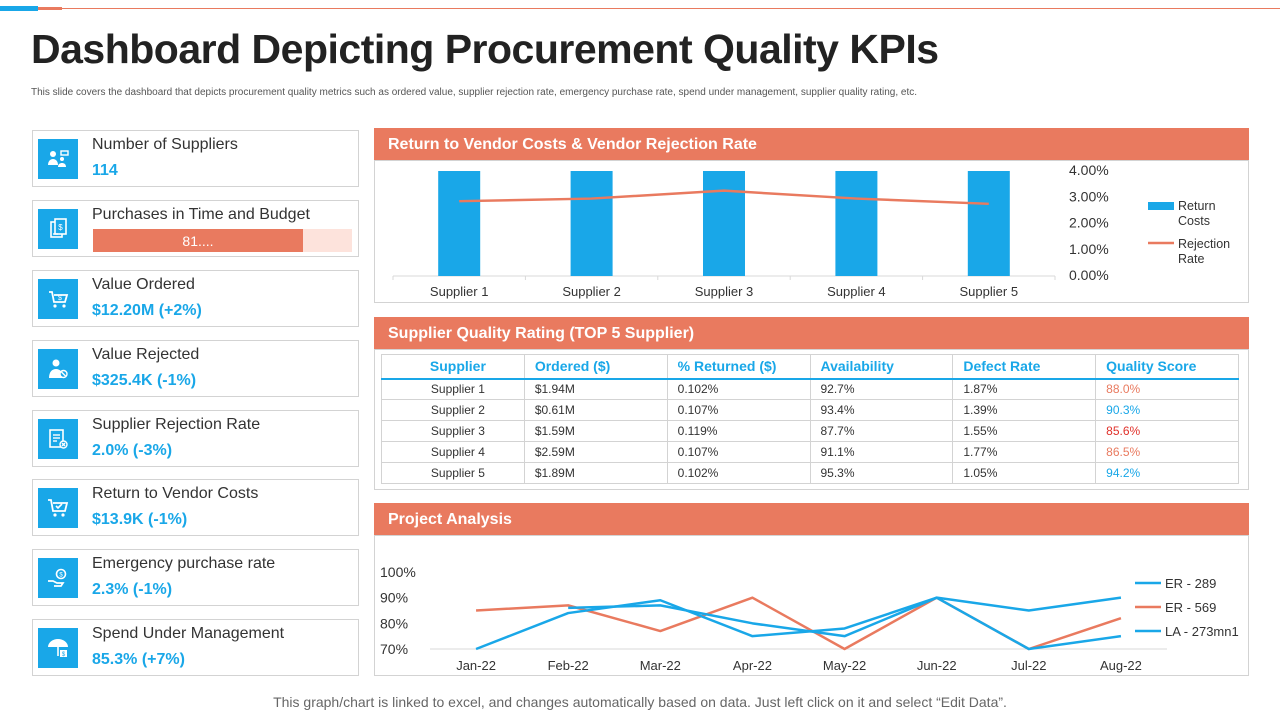  I want to click on progress-bar-fill, so click(198, 240).